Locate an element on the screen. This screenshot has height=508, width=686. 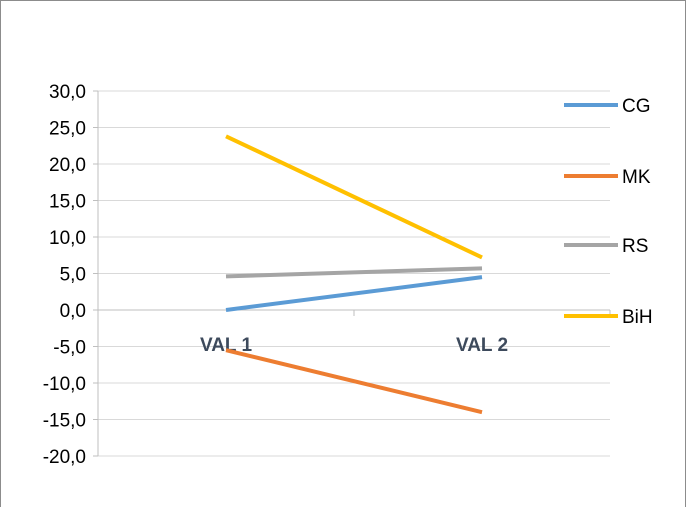
series-line-rs is located at coordinates (354, 272).